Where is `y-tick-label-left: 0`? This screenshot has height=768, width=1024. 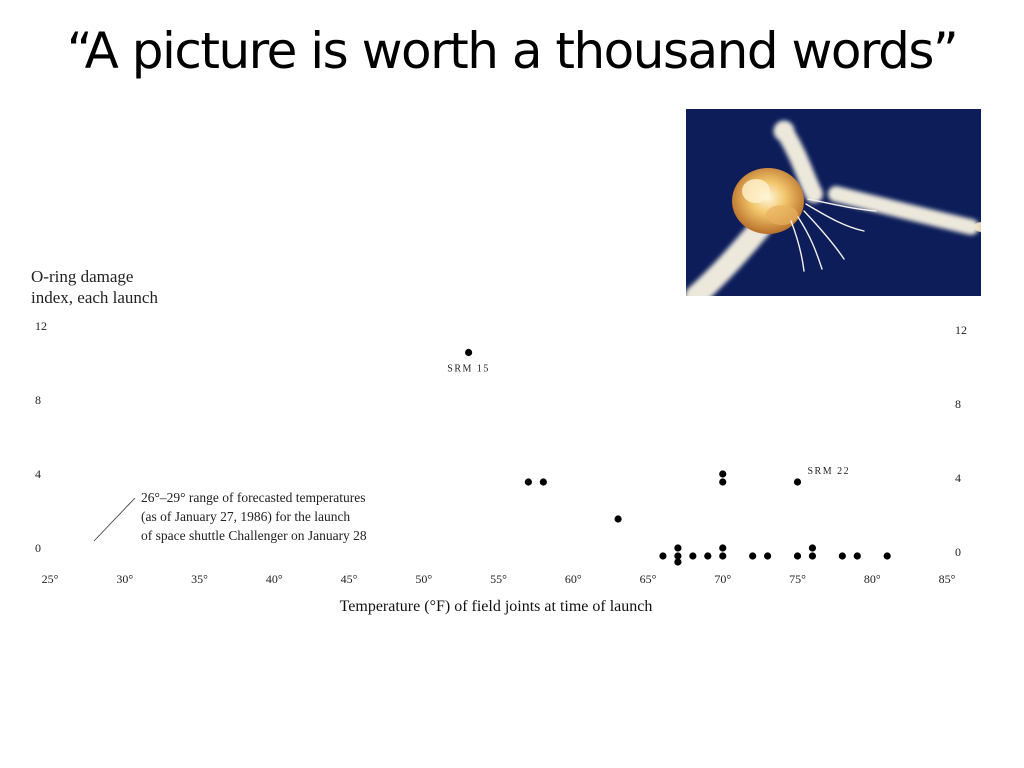 y-tick-label-left: 0 is located at coordinates (38, 548).